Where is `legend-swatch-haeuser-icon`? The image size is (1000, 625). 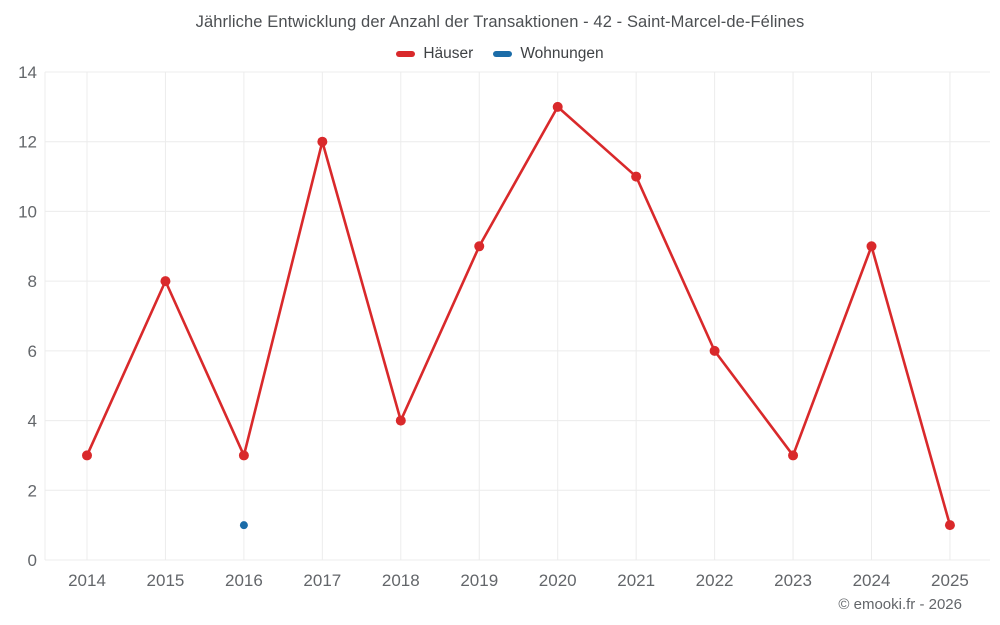 legend-swatch-haeuser-icon is located at coordinates (406, 54).